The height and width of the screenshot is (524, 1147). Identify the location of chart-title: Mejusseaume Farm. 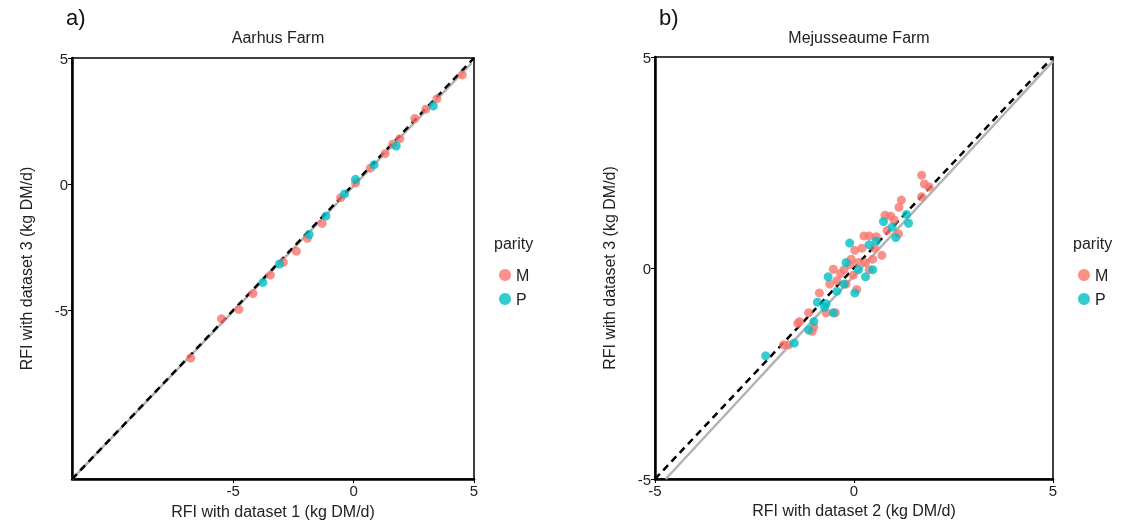
(859, 37).